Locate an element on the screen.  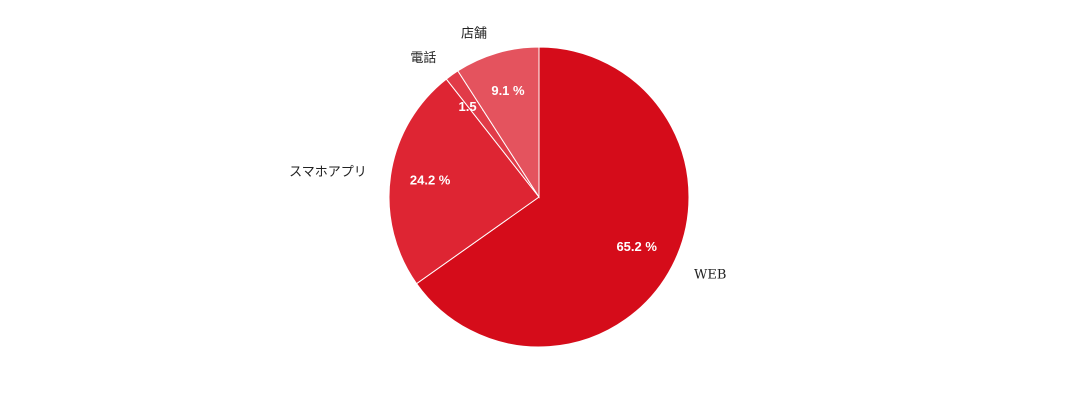
category-label: 店舗 is located at coordinates (474, 33).